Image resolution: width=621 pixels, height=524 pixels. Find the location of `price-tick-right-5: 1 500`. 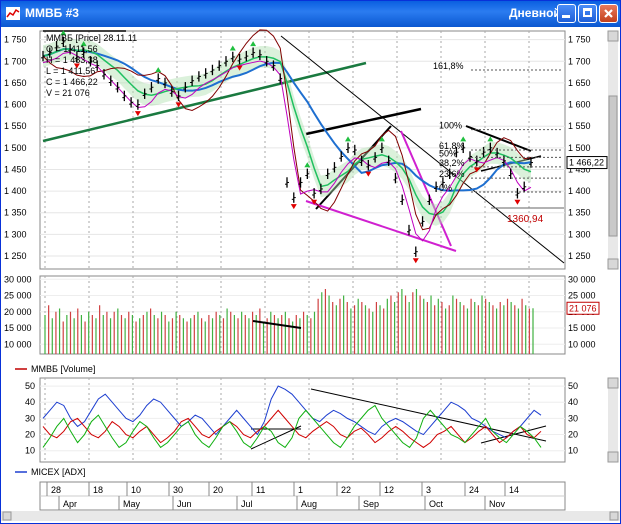

price-tick-right-5: 1 500 is located at coordinates (579, 148).